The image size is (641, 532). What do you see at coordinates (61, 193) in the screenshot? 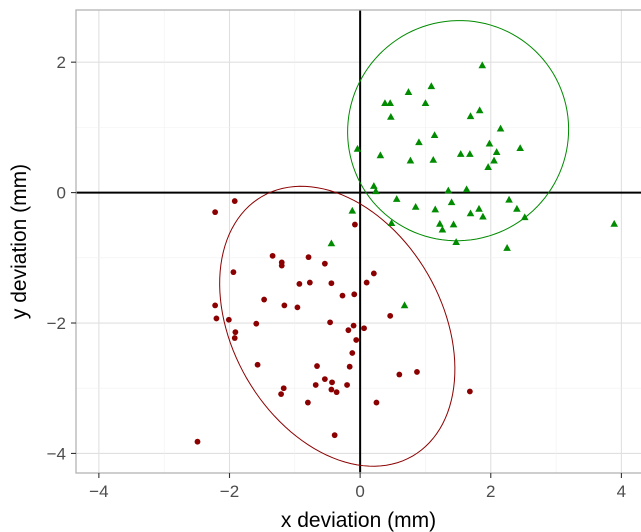
I see `y-tick-label: 0` at bounding box center [61, 193].